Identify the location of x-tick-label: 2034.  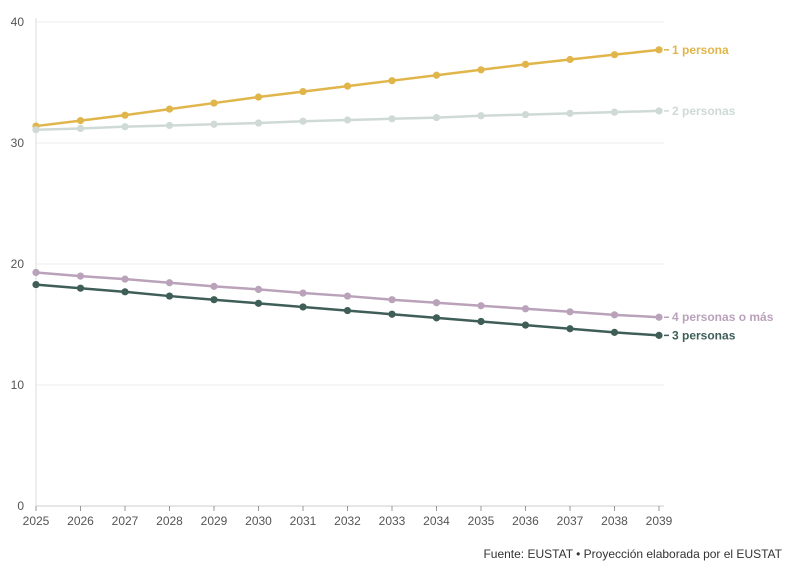
(436, 521).